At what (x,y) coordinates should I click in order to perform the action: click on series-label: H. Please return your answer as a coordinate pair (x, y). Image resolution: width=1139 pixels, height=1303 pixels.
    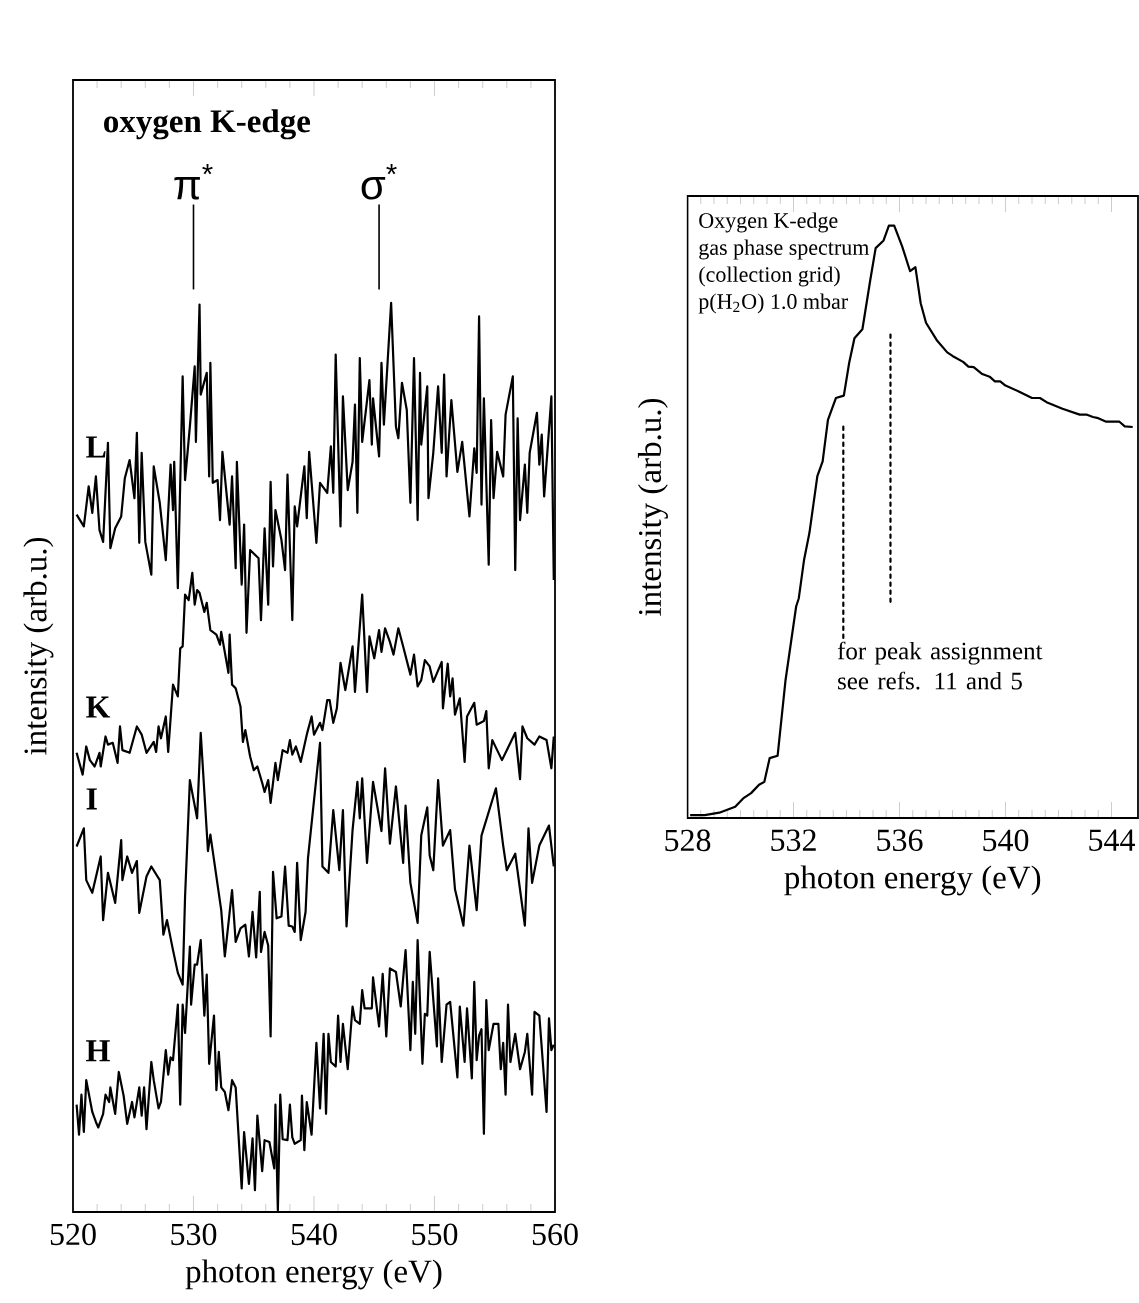
    Looking at the image, I should click on (98, 1051).